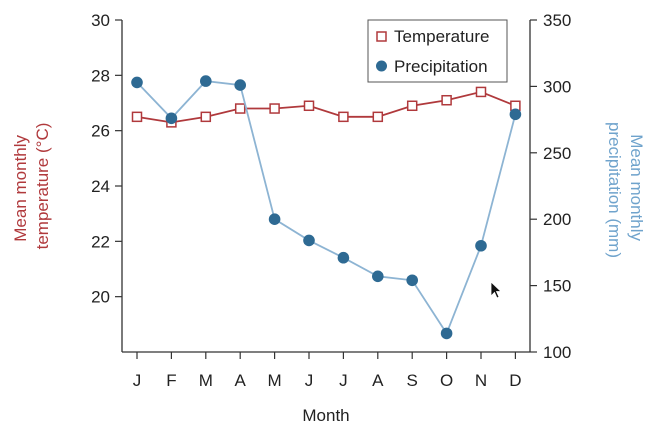 The height and width of the screenshot is (438, 660). Describe the element at coordinates (625, 190) in the screenshot. I see `right-axis-title: Mean monthly precipitation (mm)` at that location.